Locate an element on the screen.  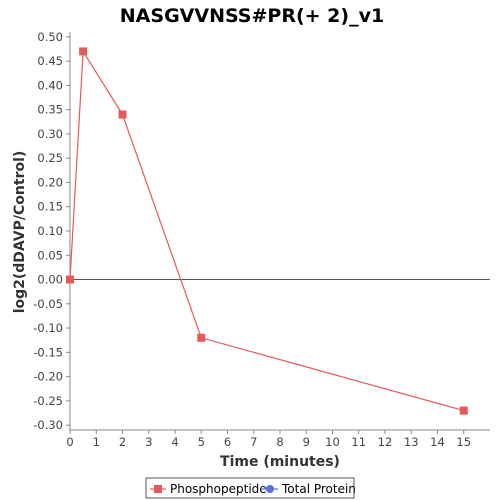
chart-title: NASGVVNSS#PR(+ 2)_v1 is located at coordinates (252, 16).